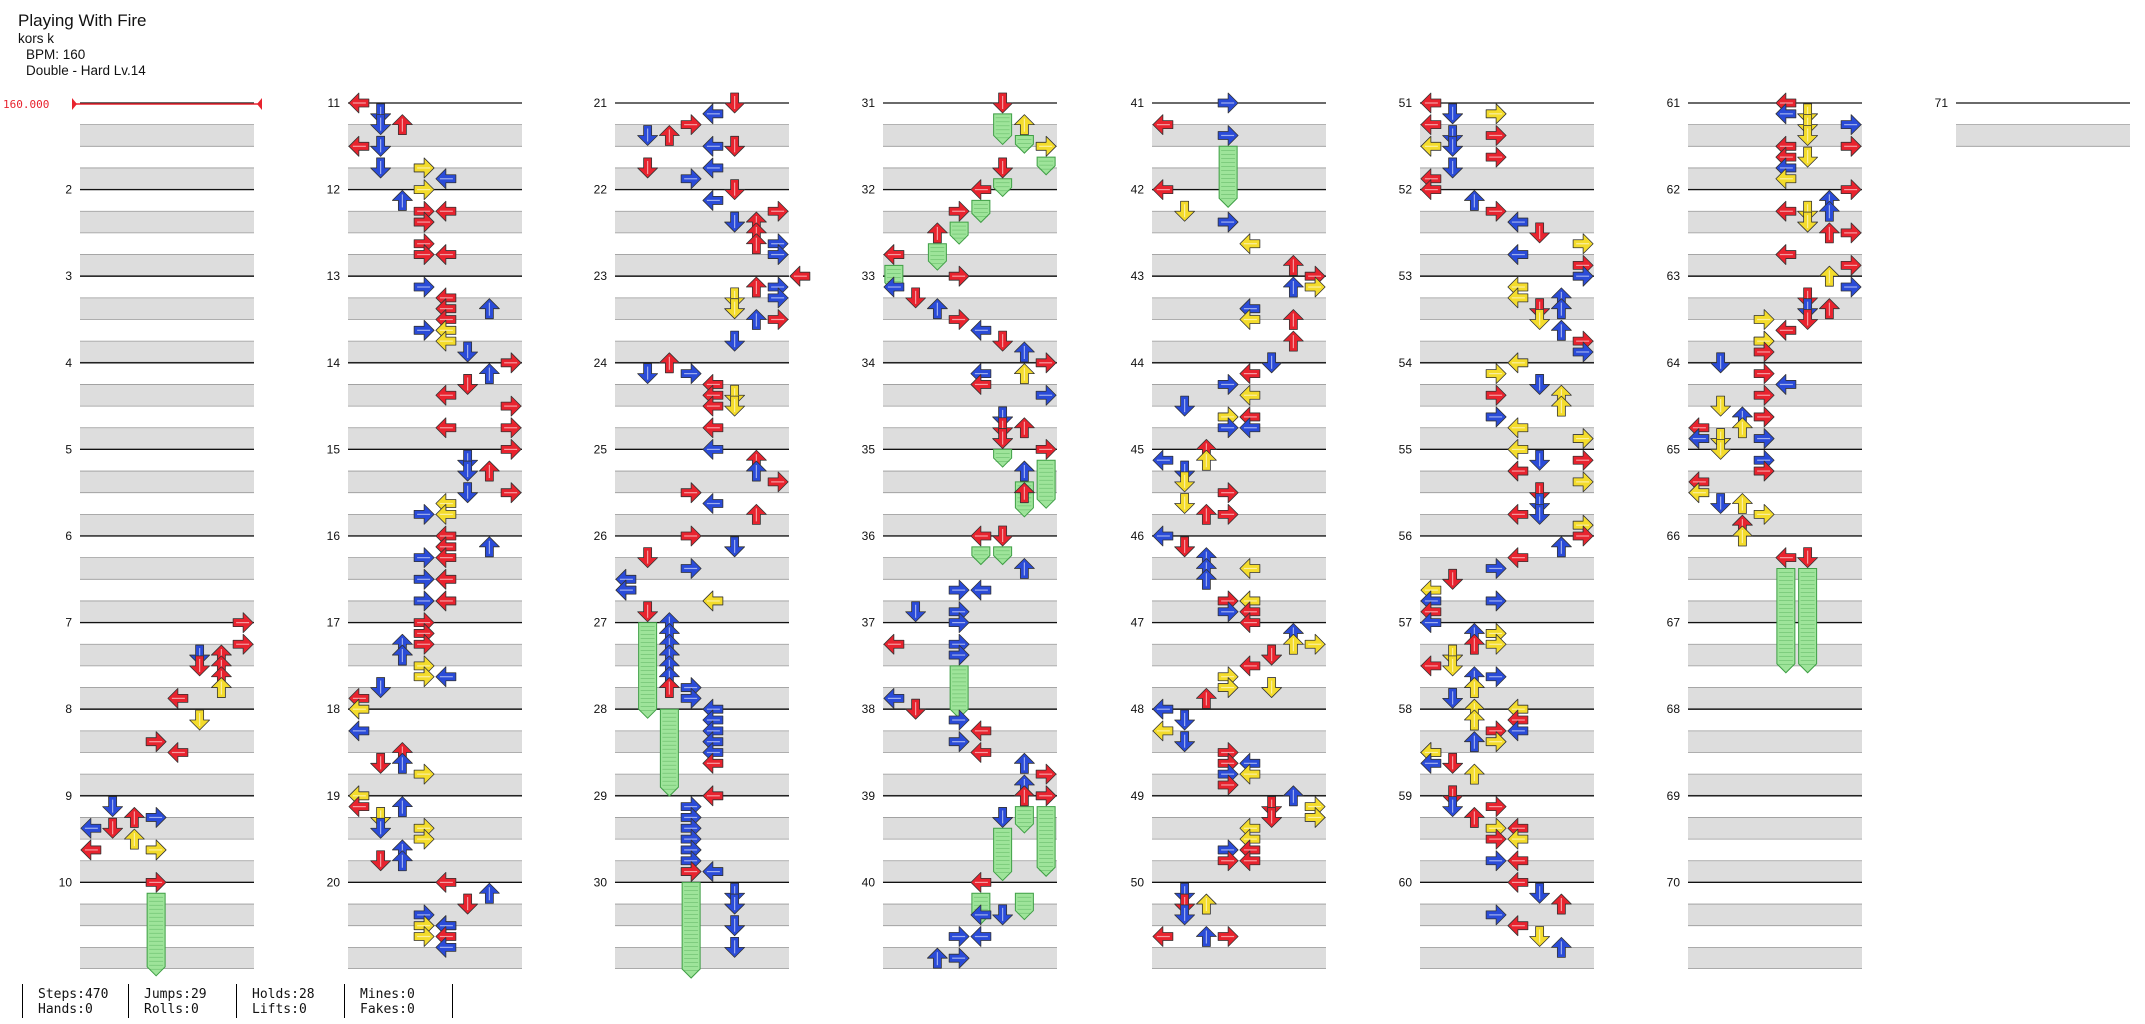 The width and height of the screenshot is (2145, 1024). I want to click on measure-number: 67, so click(1674, 623).